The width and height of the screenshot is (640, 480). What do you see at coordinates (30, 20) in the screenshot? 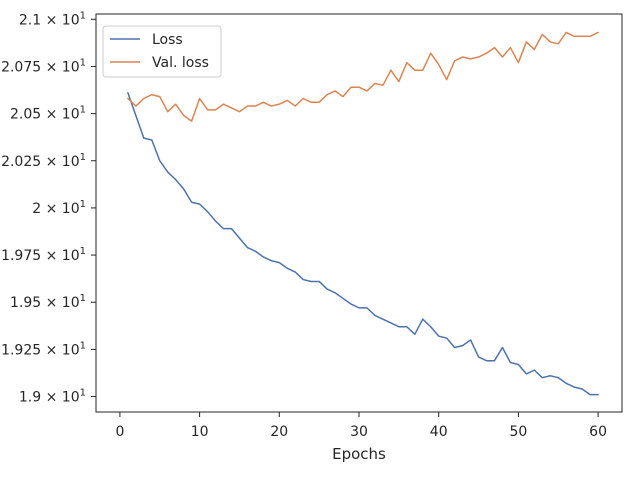
I see `y-tick-mantissa: 2.1` at bounding box center [30, 20].